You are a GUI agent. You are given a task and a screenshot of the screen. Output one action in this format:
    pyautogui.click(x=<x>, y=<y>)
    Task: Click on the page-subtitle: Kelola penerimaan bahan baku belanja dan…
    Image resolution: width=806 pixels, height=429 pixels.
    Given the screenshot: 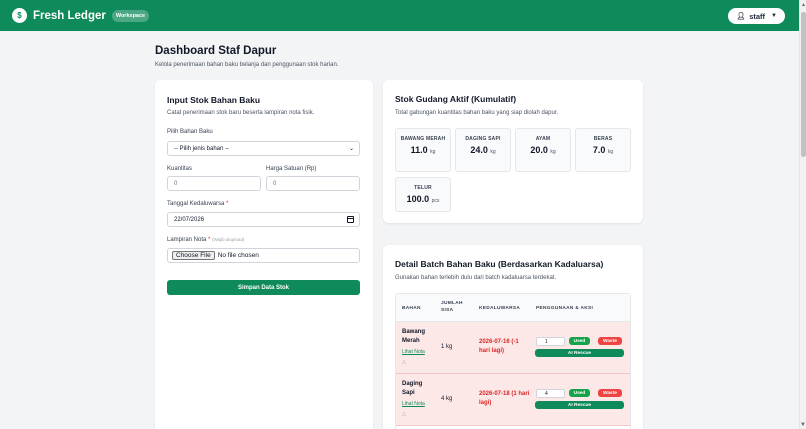 What is the action you would take?
    pyautogui.click(x=247, y=65)
    